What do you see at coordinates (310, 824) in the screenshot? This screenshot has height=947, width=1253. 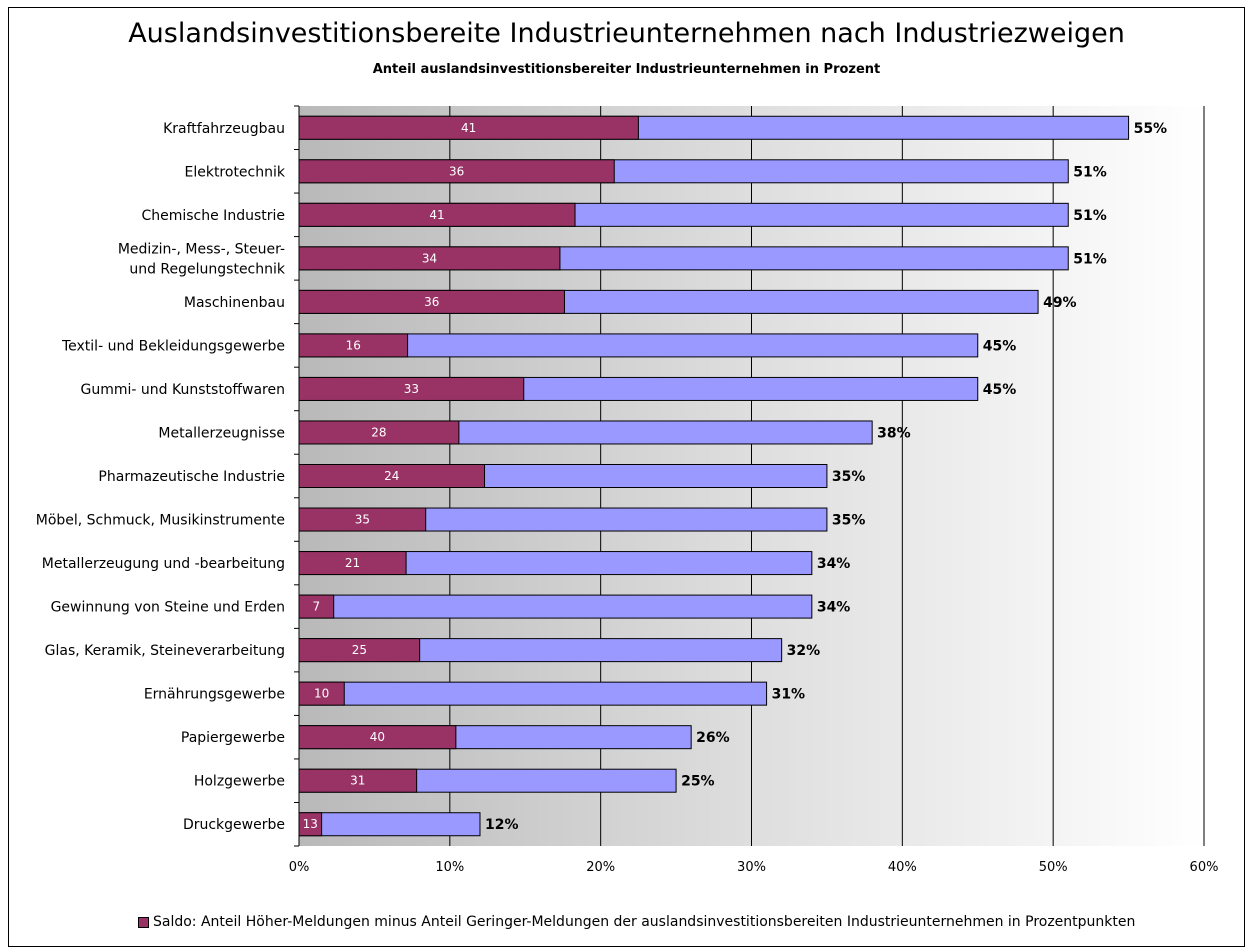 I see `saldo-value-label: 13` at bounding box center [310, 824].